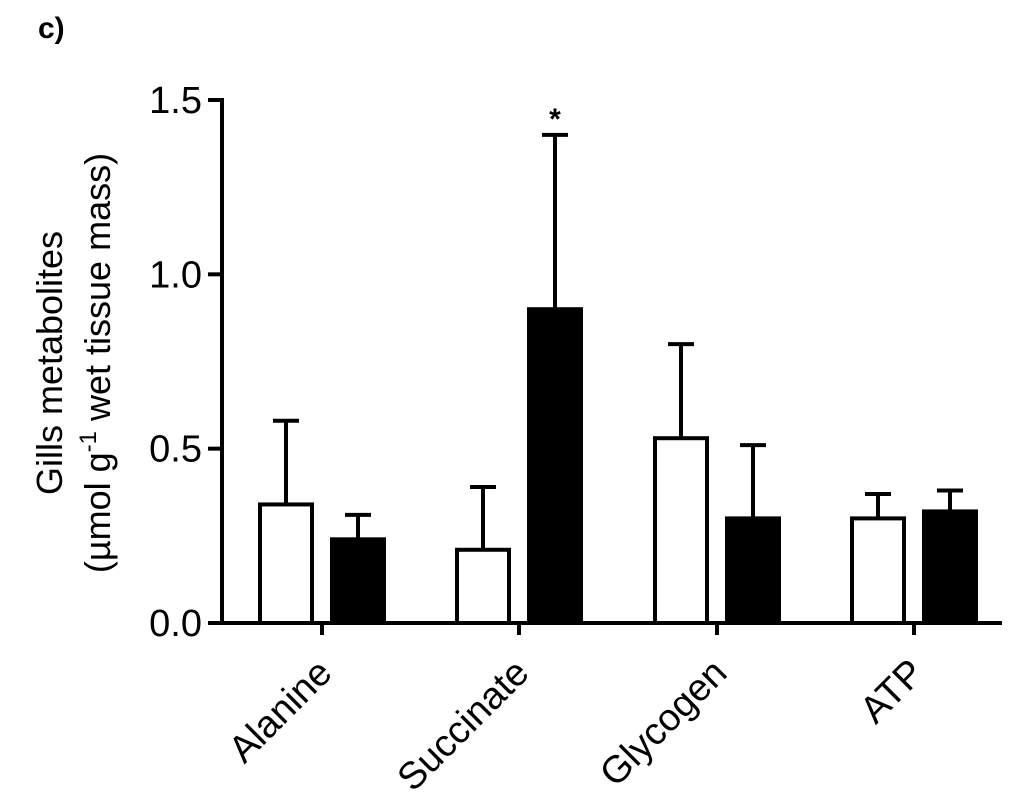  What do you see at coordinates (51, 28) in the screenshot?
I see `panel-label: c)` at bounding box center [51, 28].